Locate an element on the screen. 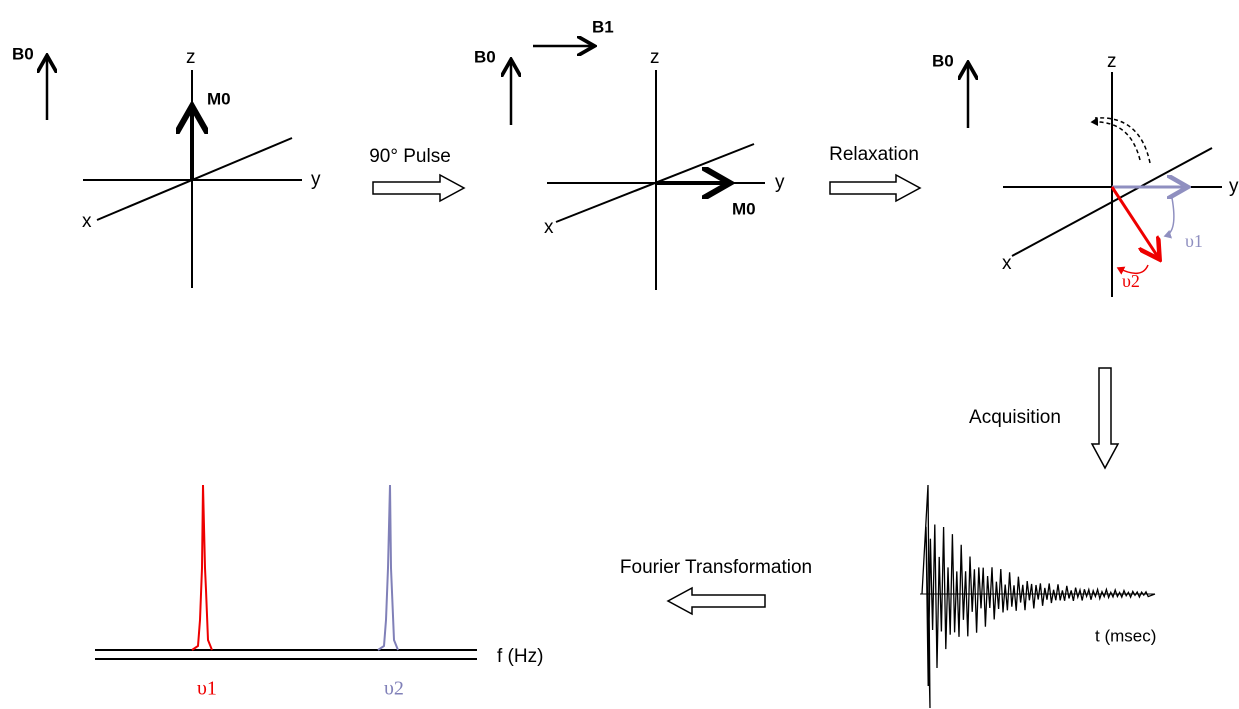 The height and width of the screenshot is (709, 1239). spectrum: f (Hz) υ1 υ2 is located at coordinates (319, 592).